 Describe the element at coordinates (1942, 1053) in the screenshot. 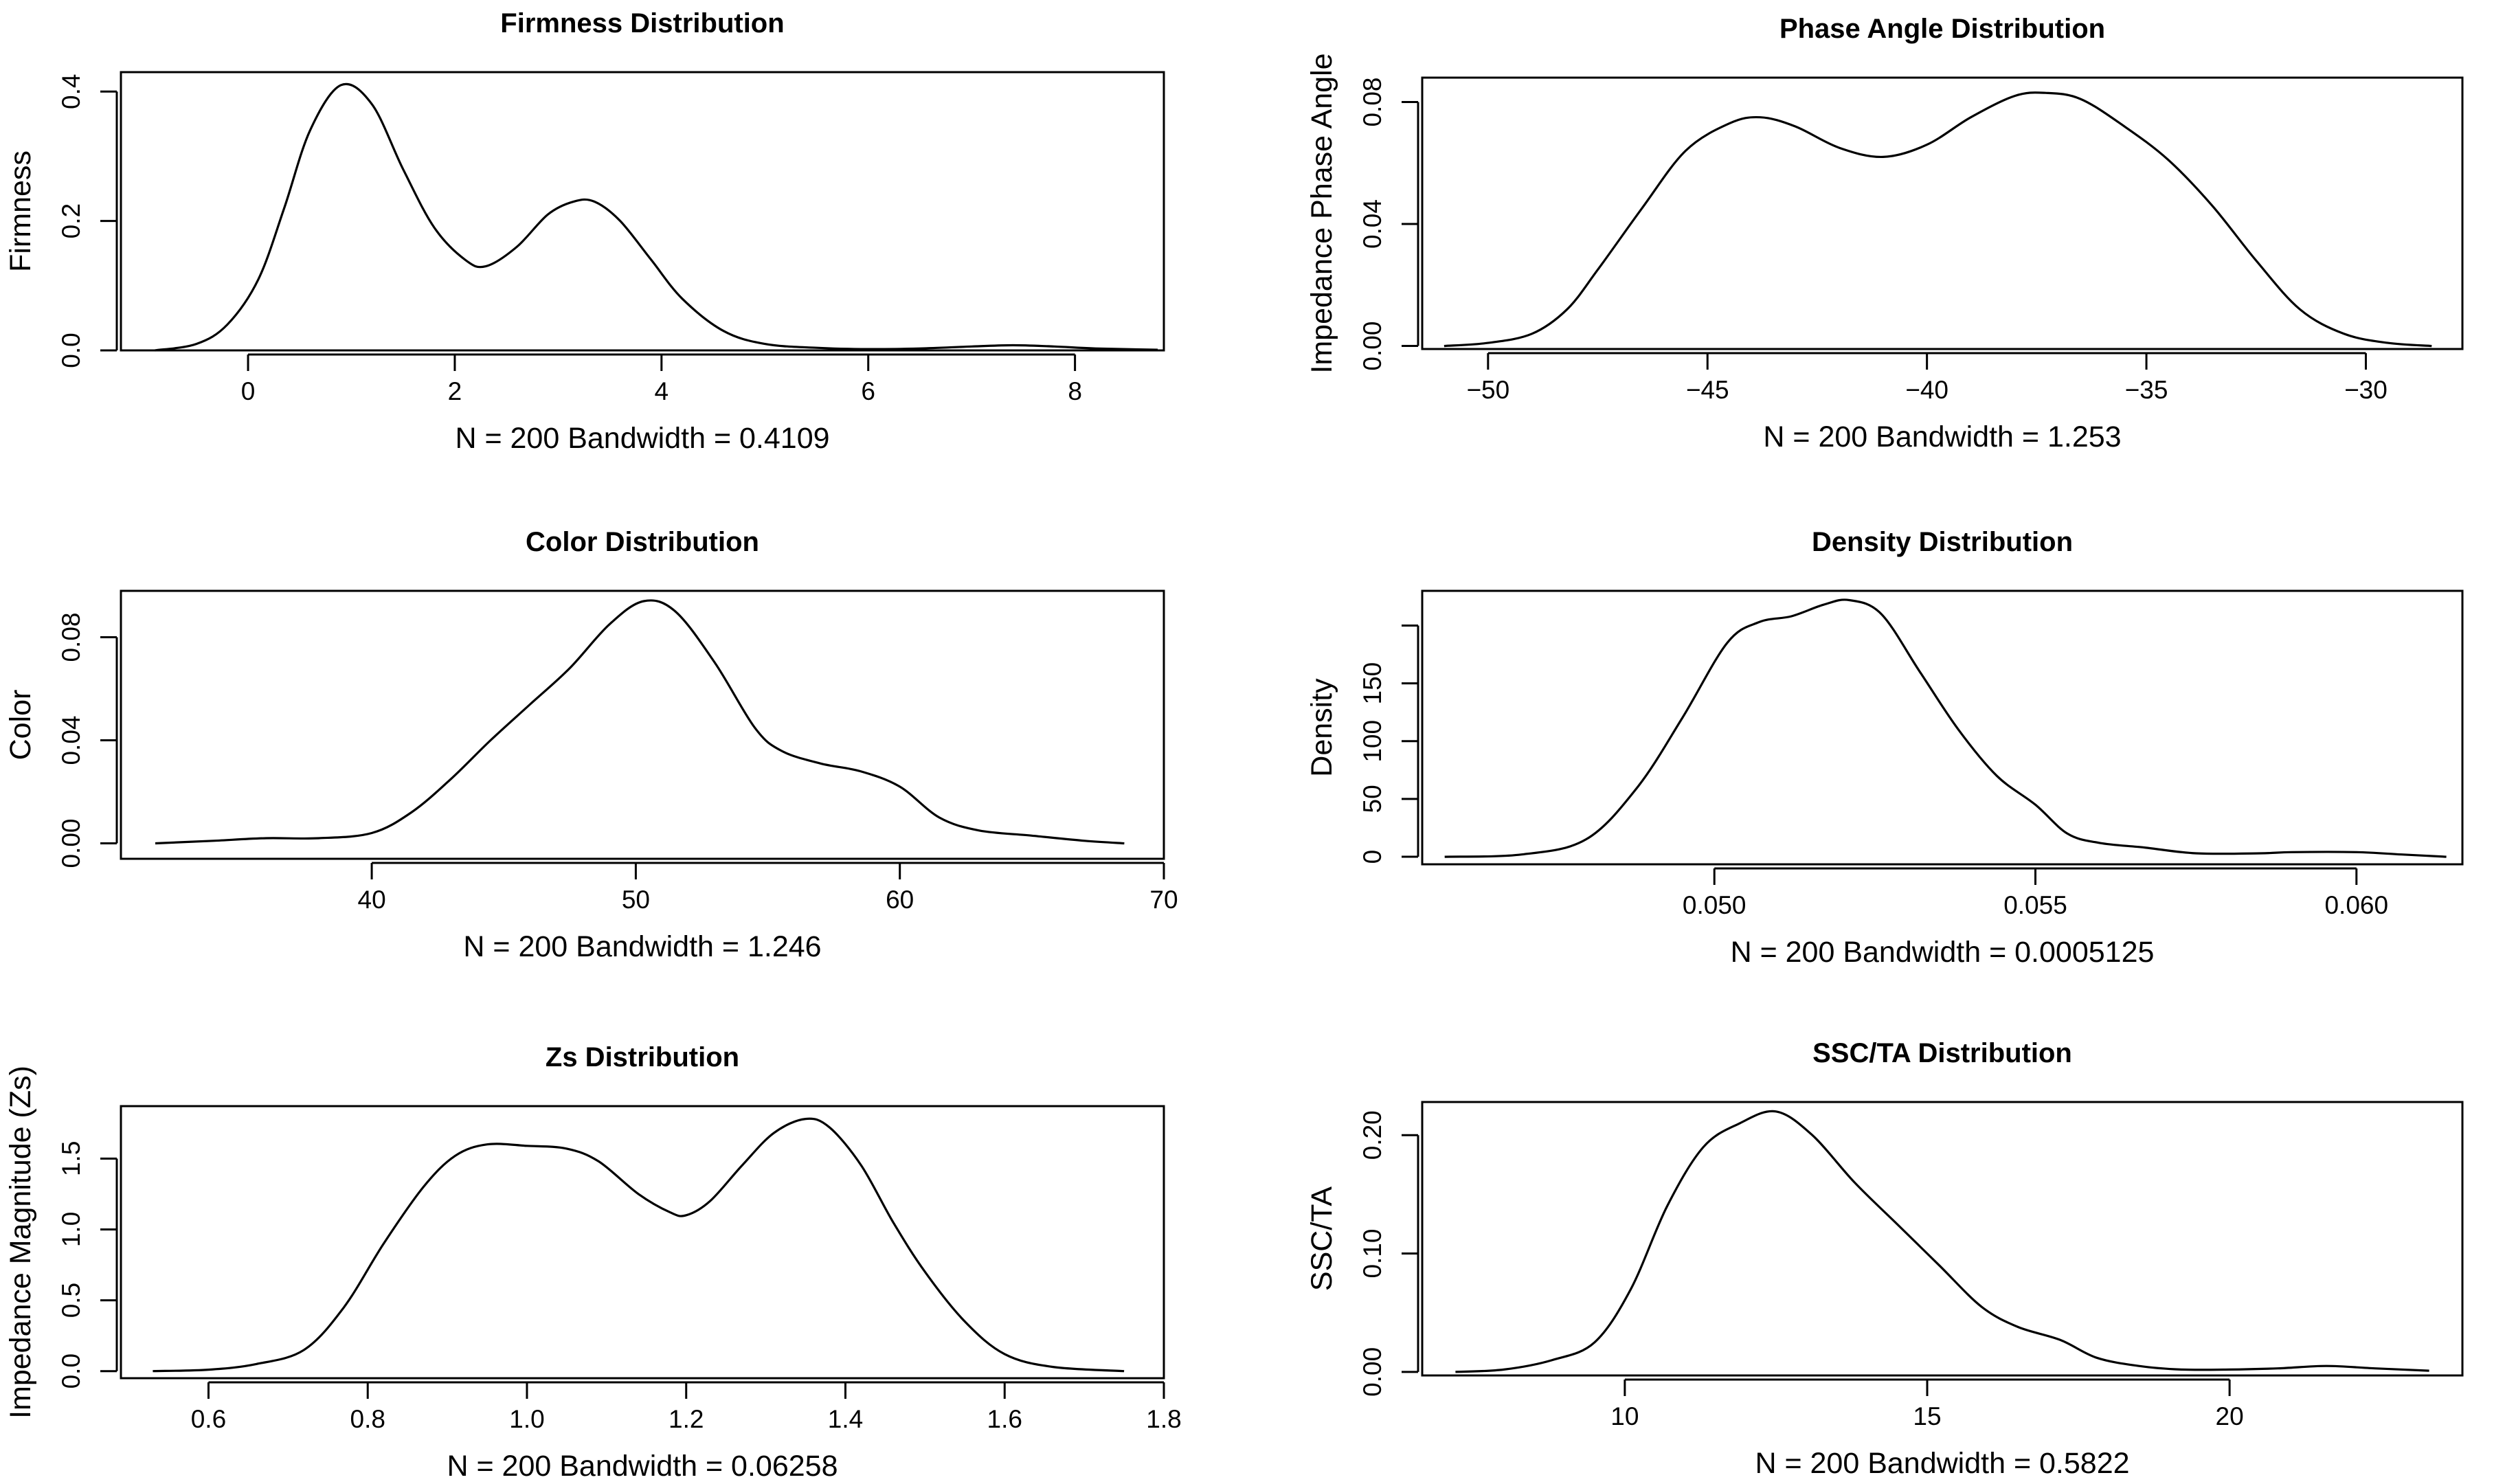

I see `panel-title: SSC/TA Distribution` at that location.